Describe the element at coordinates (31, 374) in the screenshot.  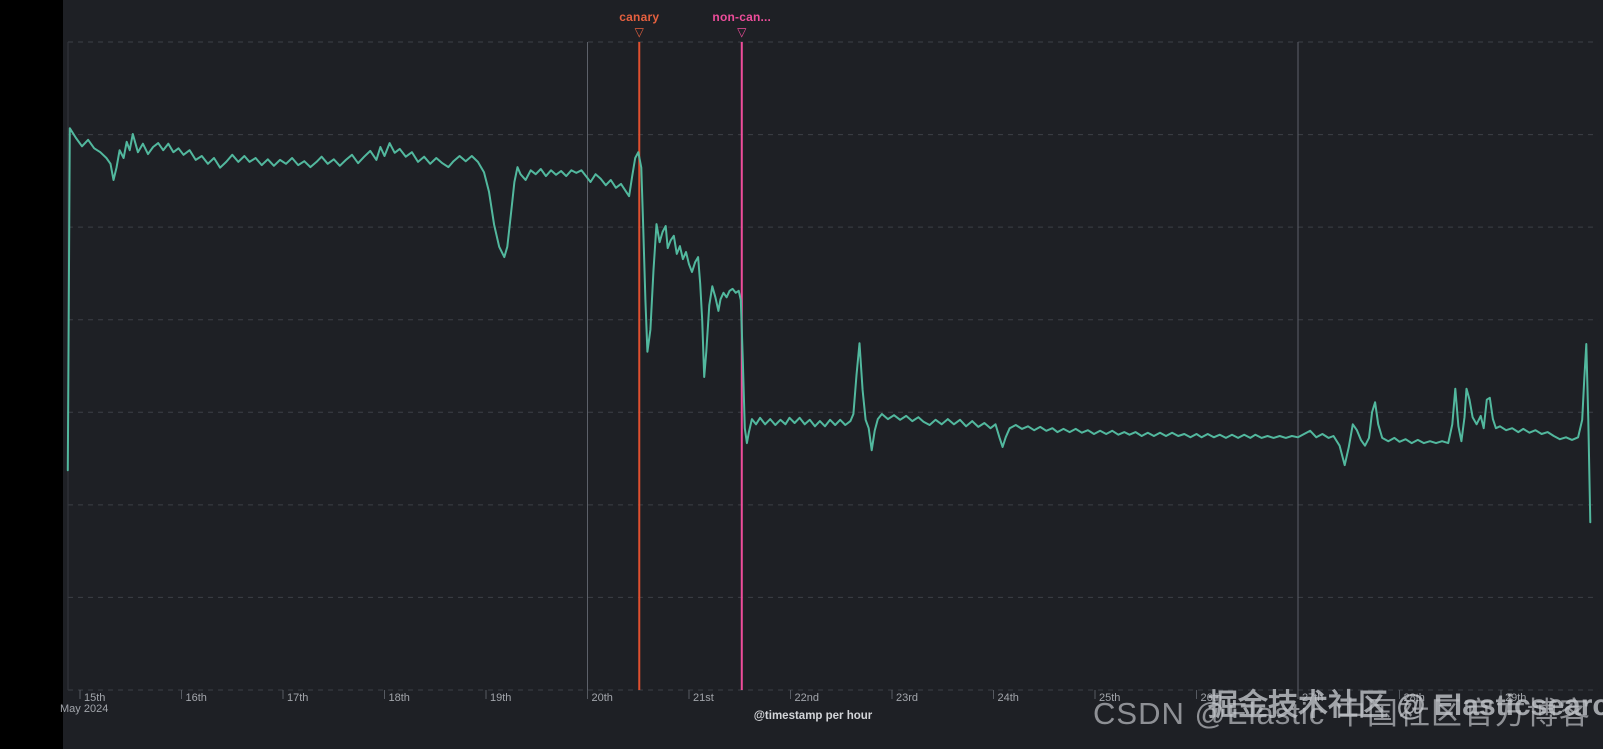
I see `left-black-margin` at that location.